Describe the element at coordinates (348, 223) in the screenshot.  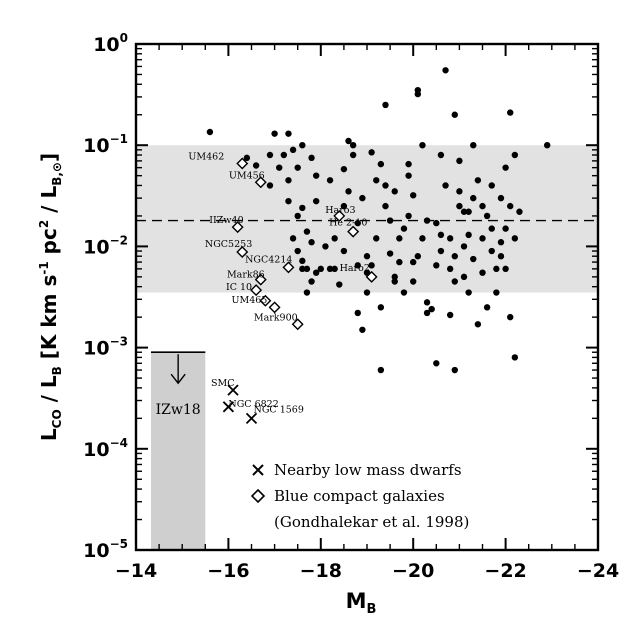
I see `point-label: He 2-10` at that location.